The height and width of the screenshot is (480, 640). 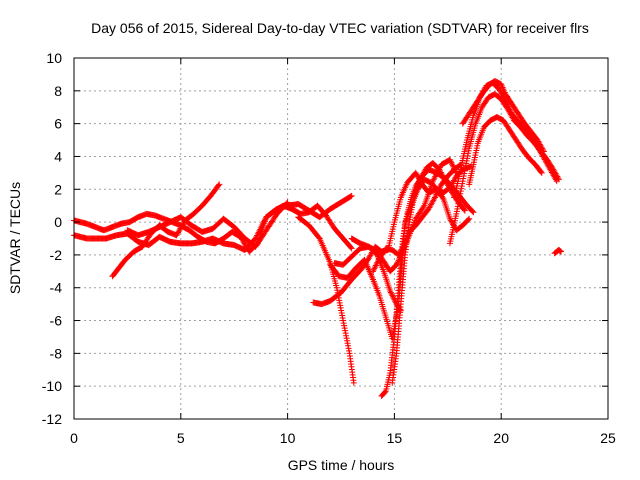 What do you see at coordinates (501, 438) in the screenshot?
I see `x-tick-label: 20` at bounding box center [501, 438].